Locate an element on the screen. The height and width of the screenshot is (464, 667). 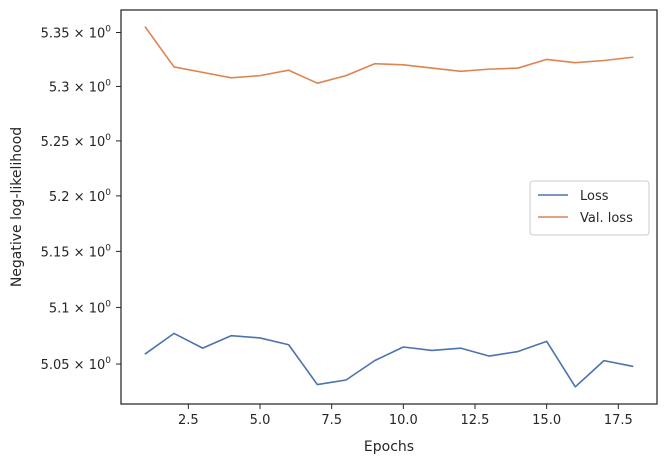
y-tick-label: 5.35 × 100 is located at coordinates (76, 33).